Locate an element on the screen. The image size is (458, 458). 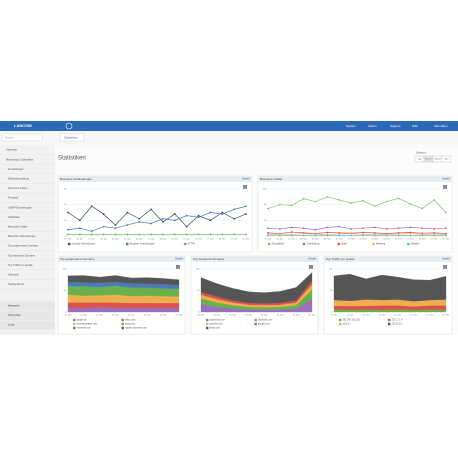
sidebar-item: Besuchte Inhalte is located at coordinates (18, 226).